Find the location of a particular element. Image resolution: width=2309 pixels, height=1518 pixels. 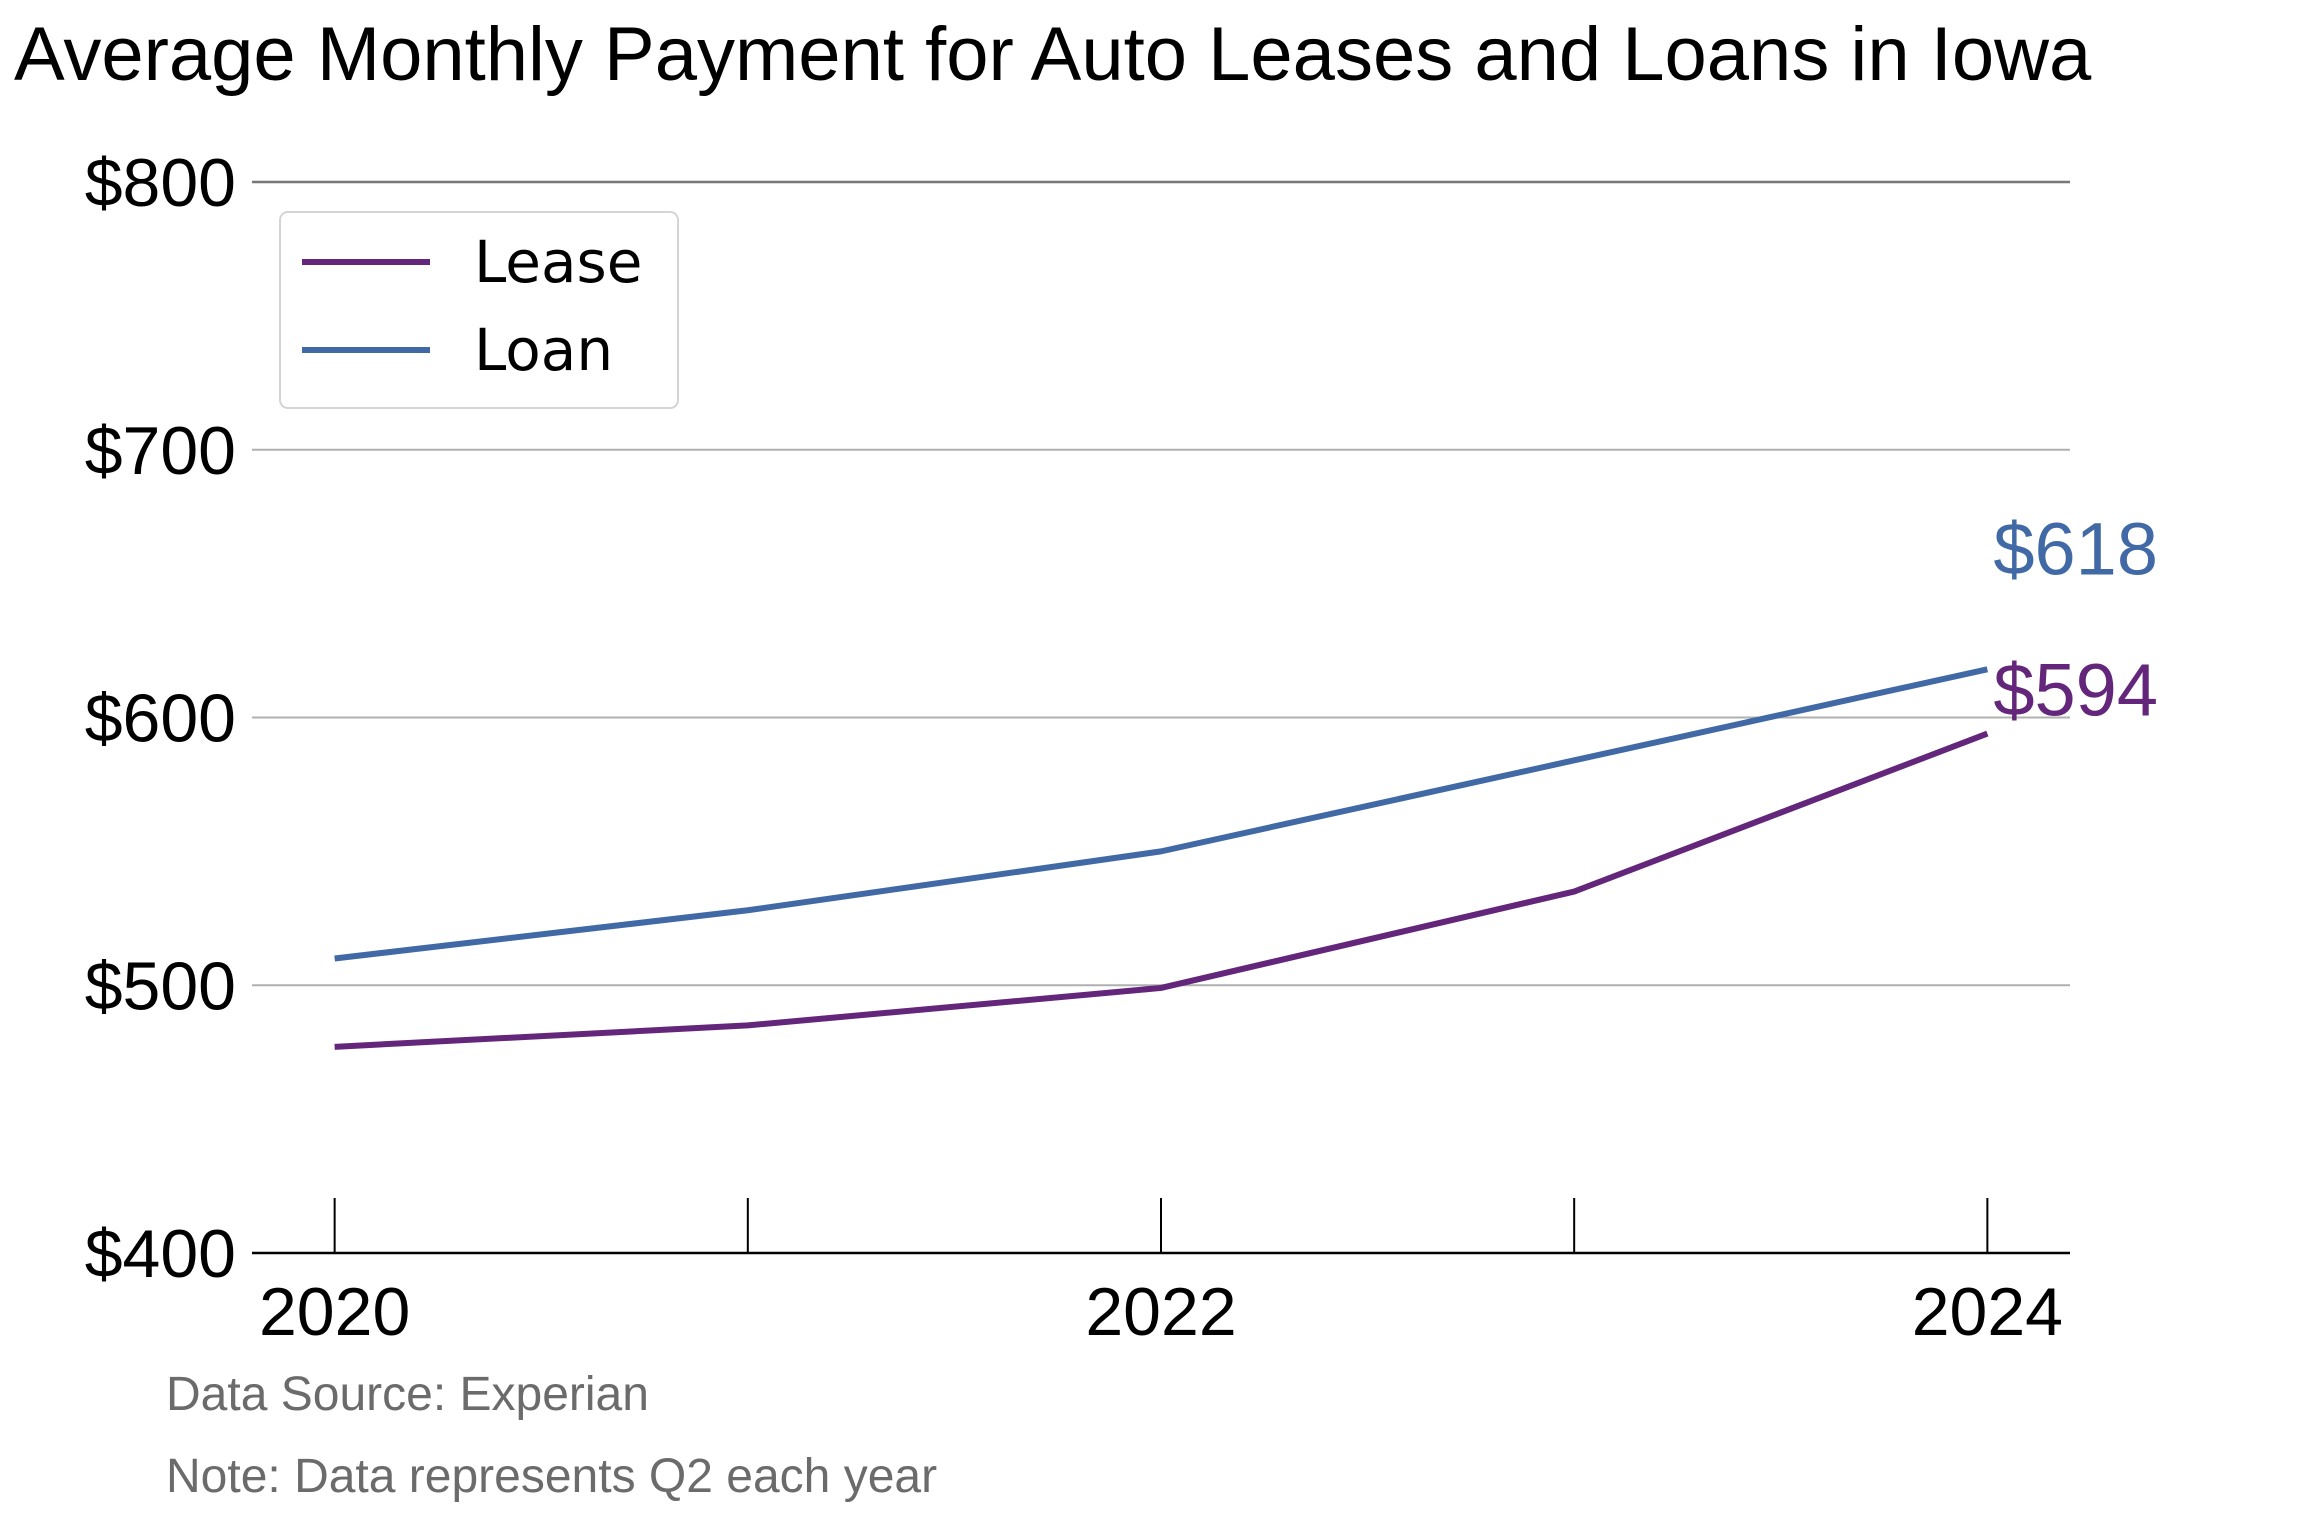

y-axis-ticks: $400 $500 $600 $700 $800 is located at coordinates (160, 718).